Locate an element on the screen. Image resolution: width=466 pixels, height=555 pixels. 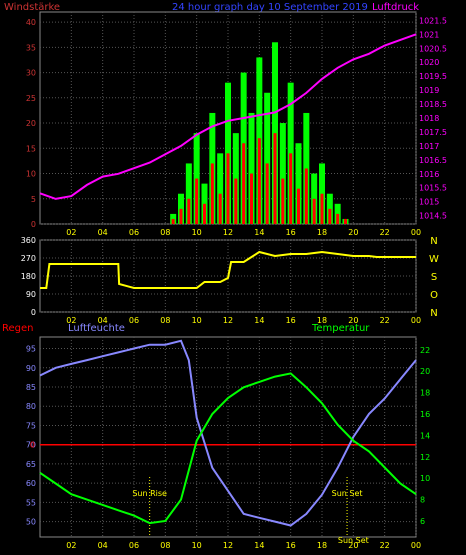
humidity-tick-label: 75 is located at coordinates (31, 425).